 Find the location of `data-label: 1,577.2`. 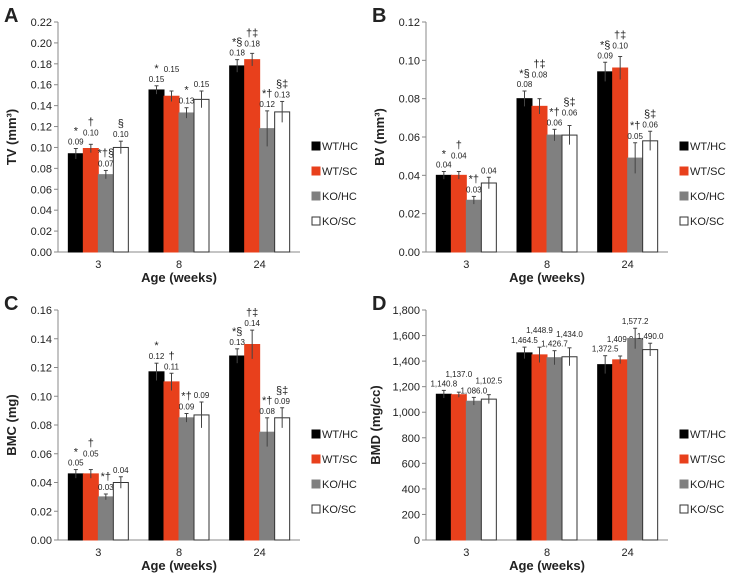

data-label: 1,577.2 is located at coordinates (635, 321).